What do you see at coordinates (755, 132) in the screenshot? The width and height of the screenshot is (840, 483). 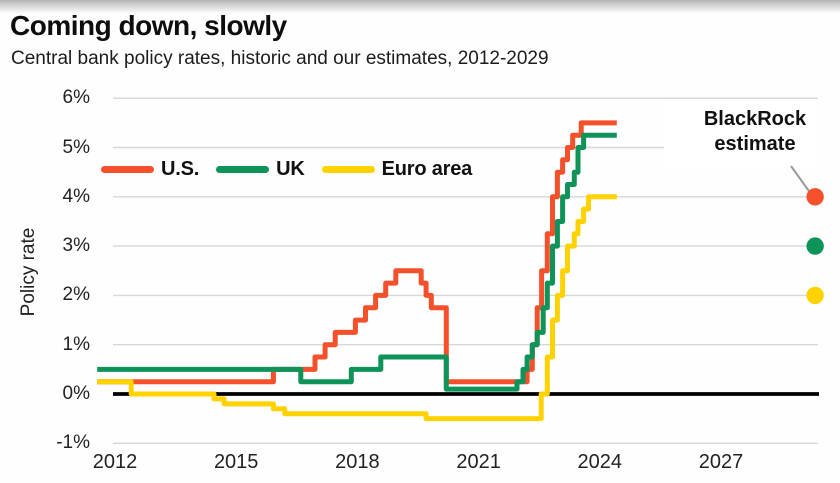 I see `blackrock-estimate-label: BlackRock estimate` at bounding box center [755, 132].